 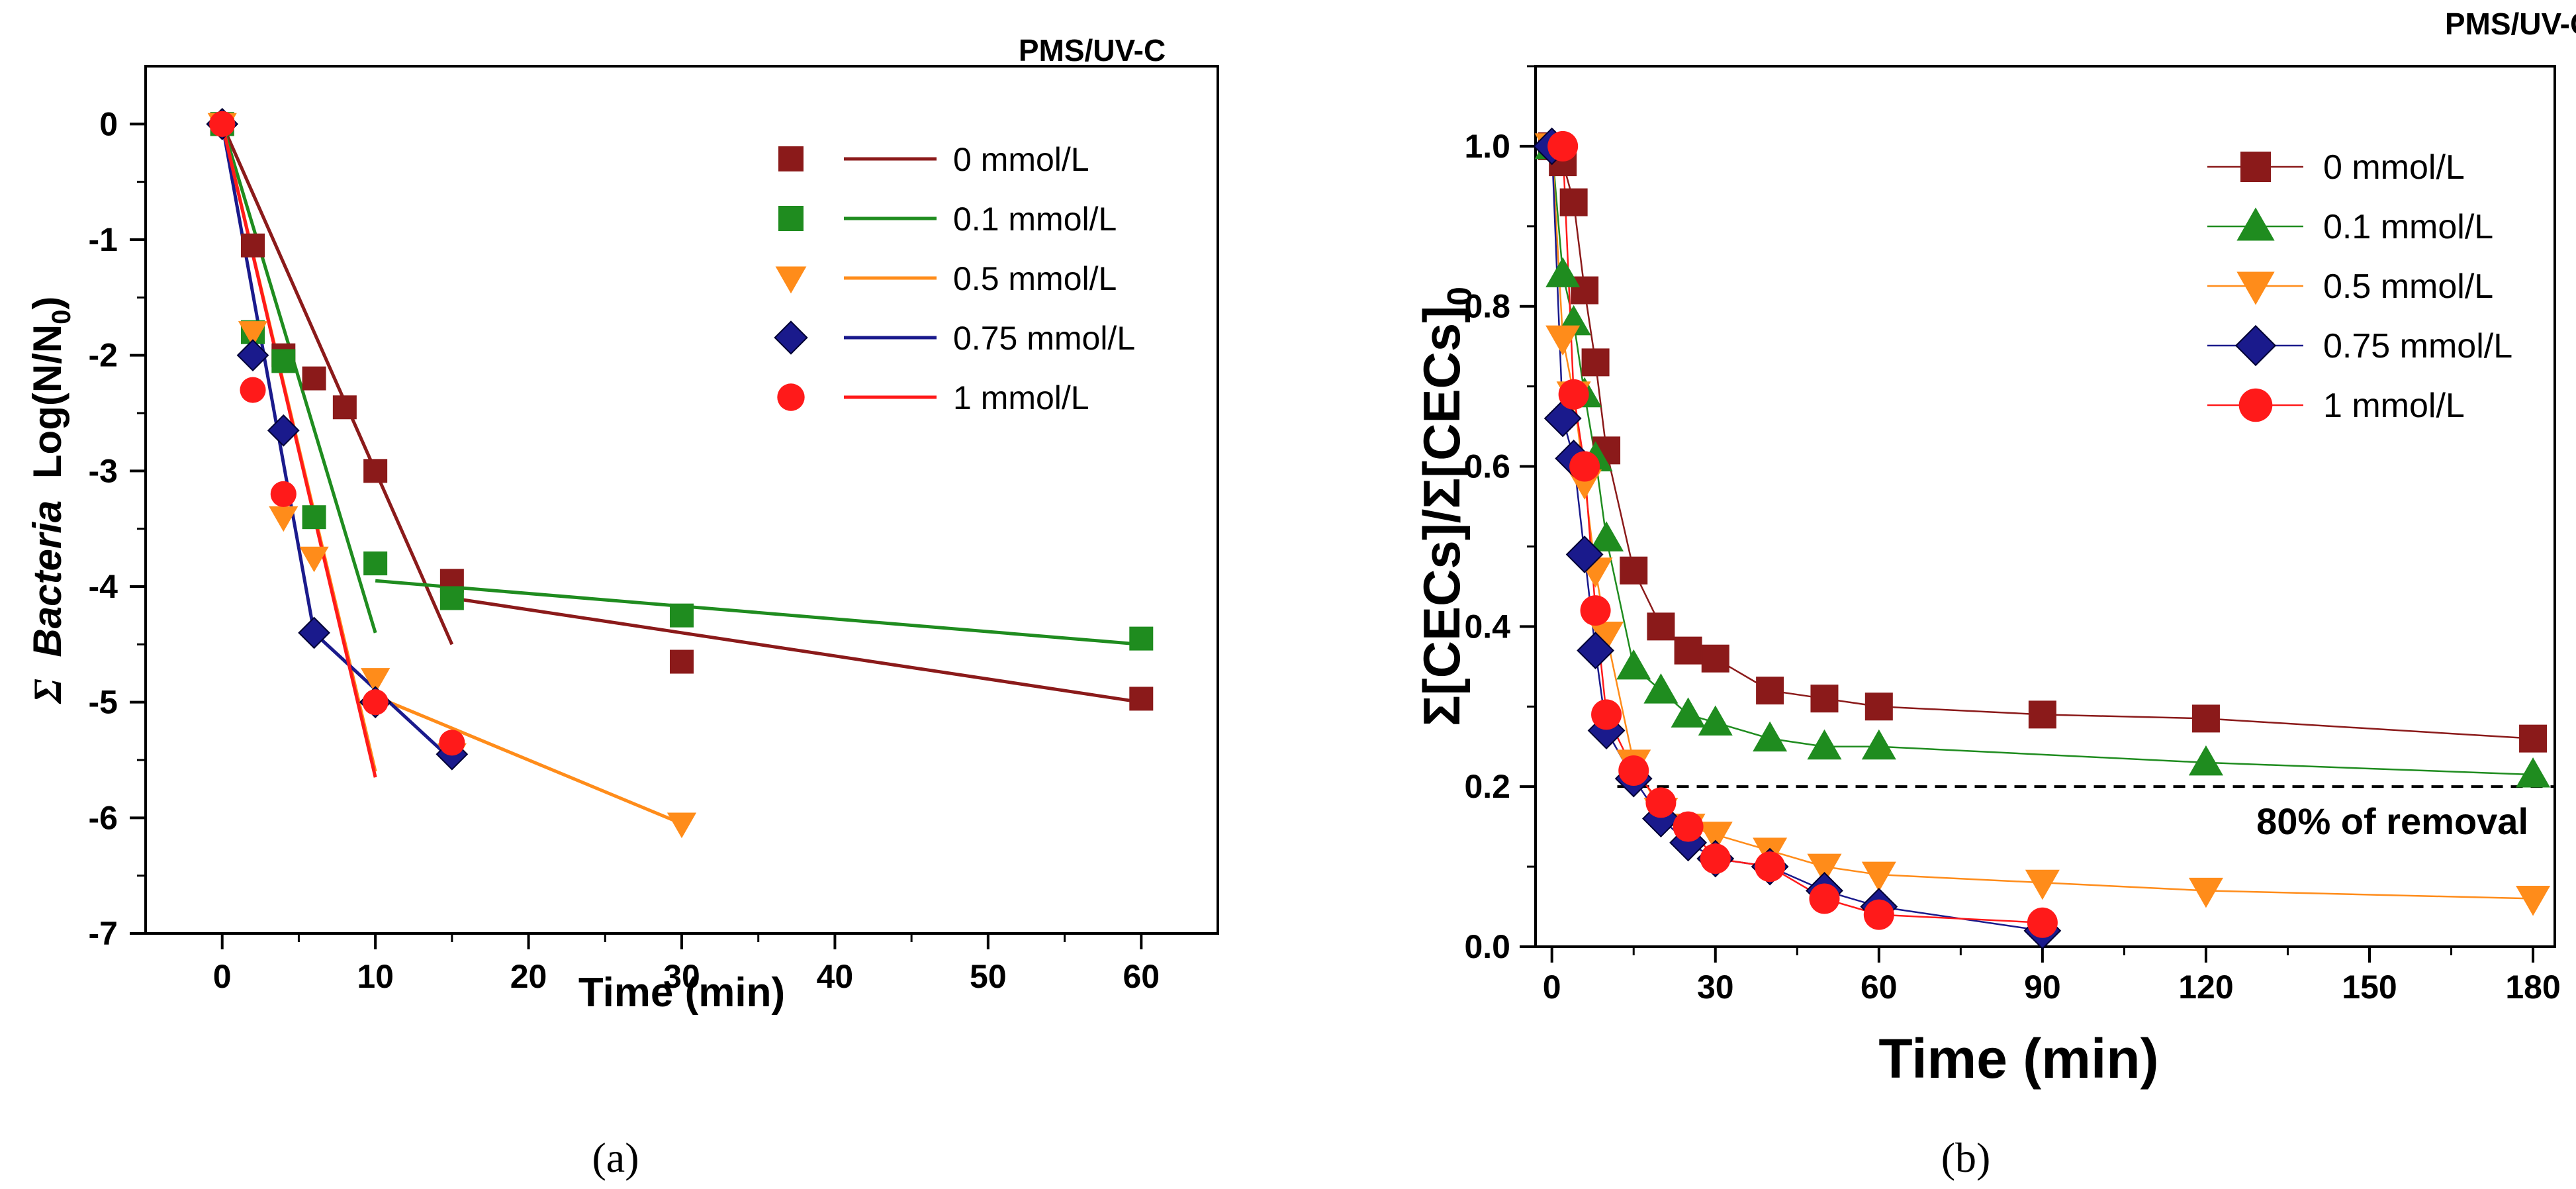 I want to click on panel-b-point-0-75-mmol-l, so click(x=1596, y=651).